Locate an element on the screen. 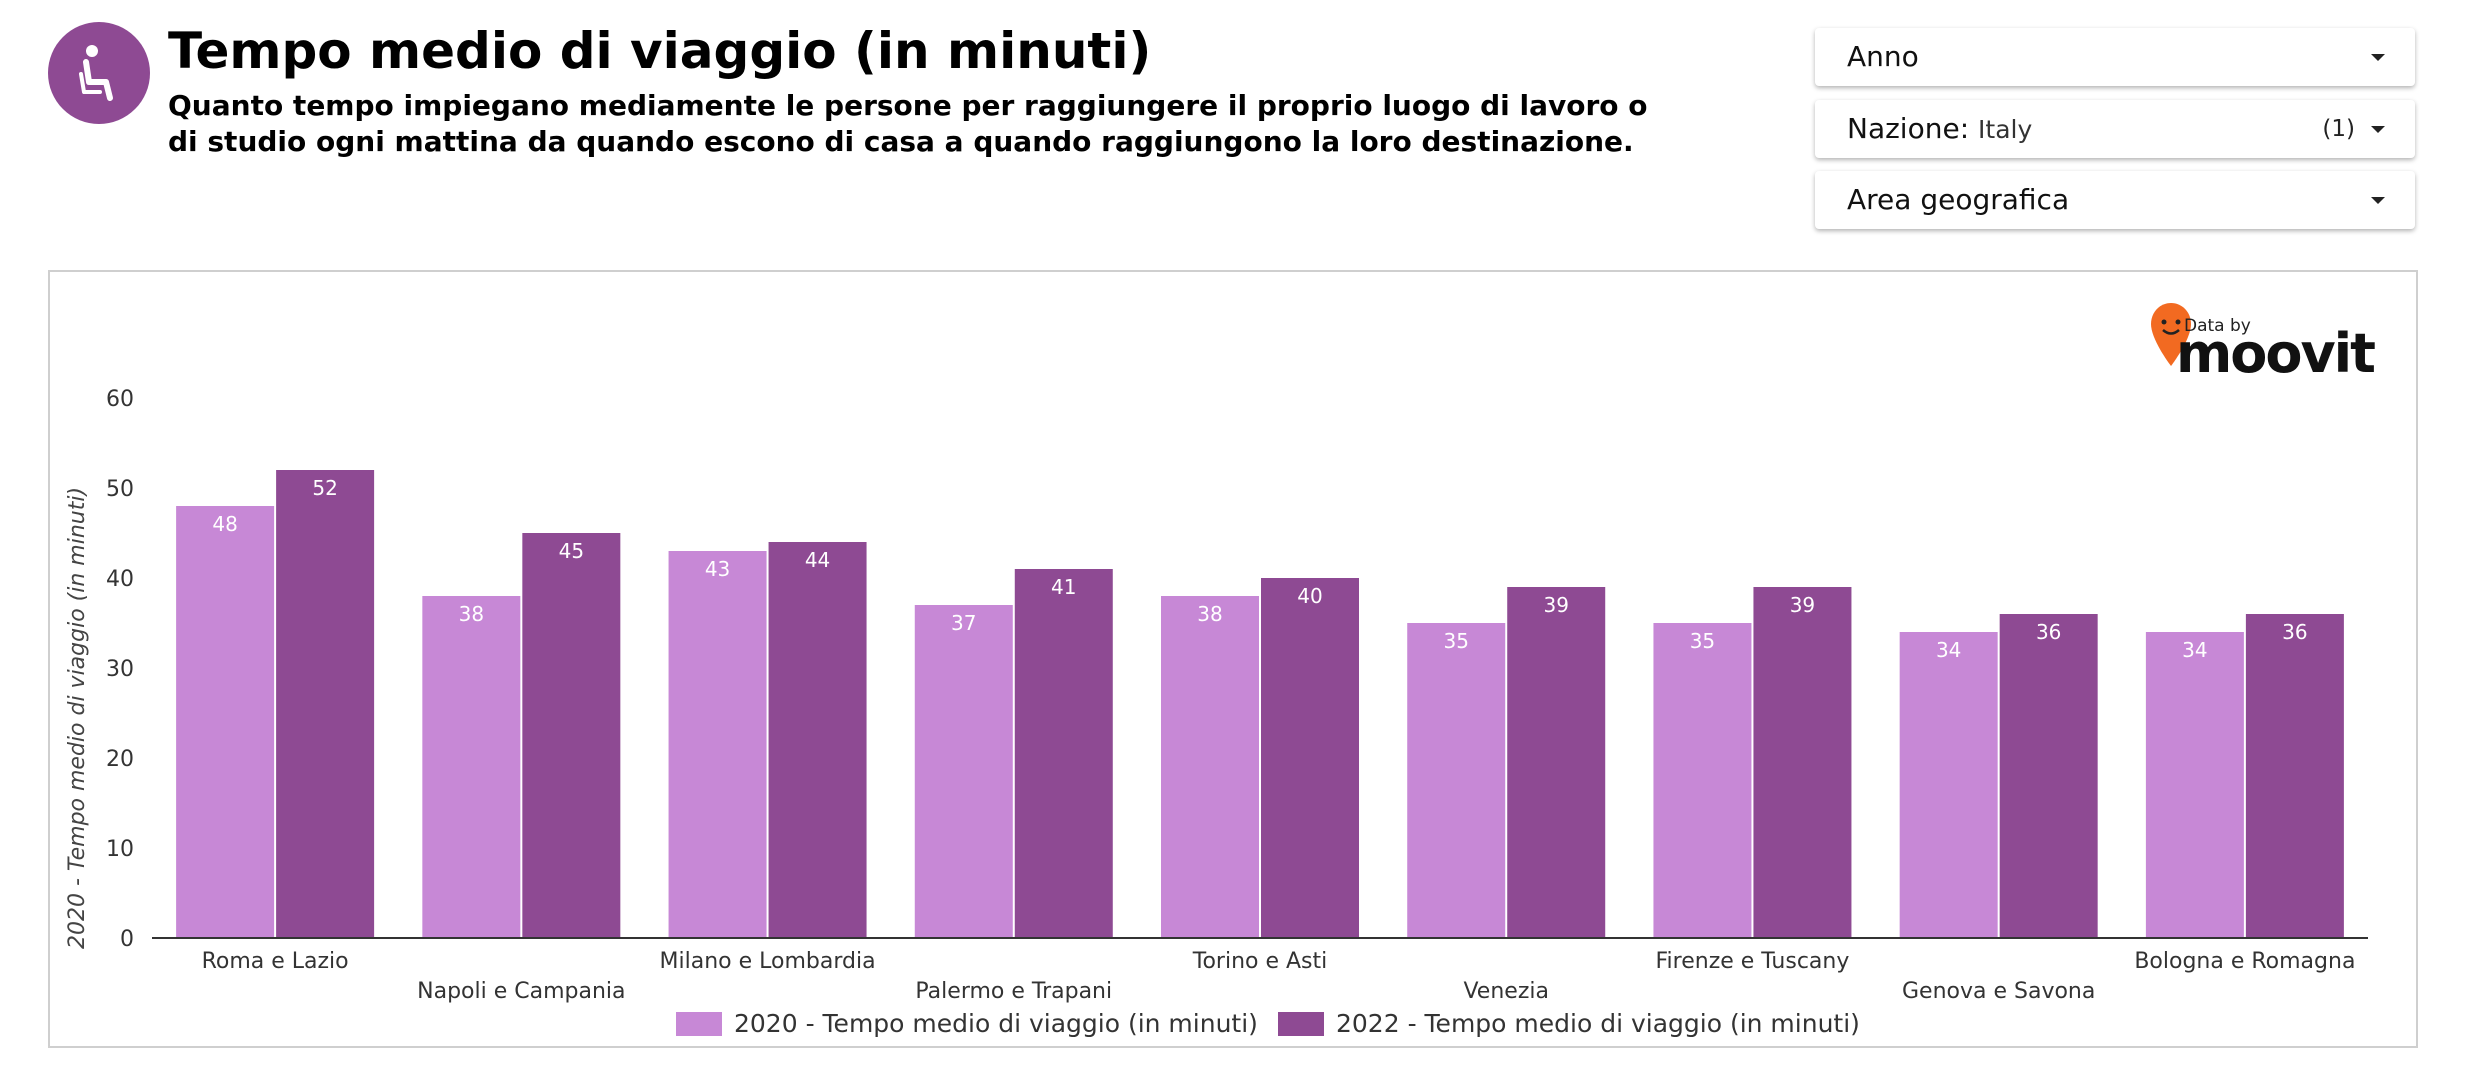  data-label: 40 is located at coordinates (1309, 596).